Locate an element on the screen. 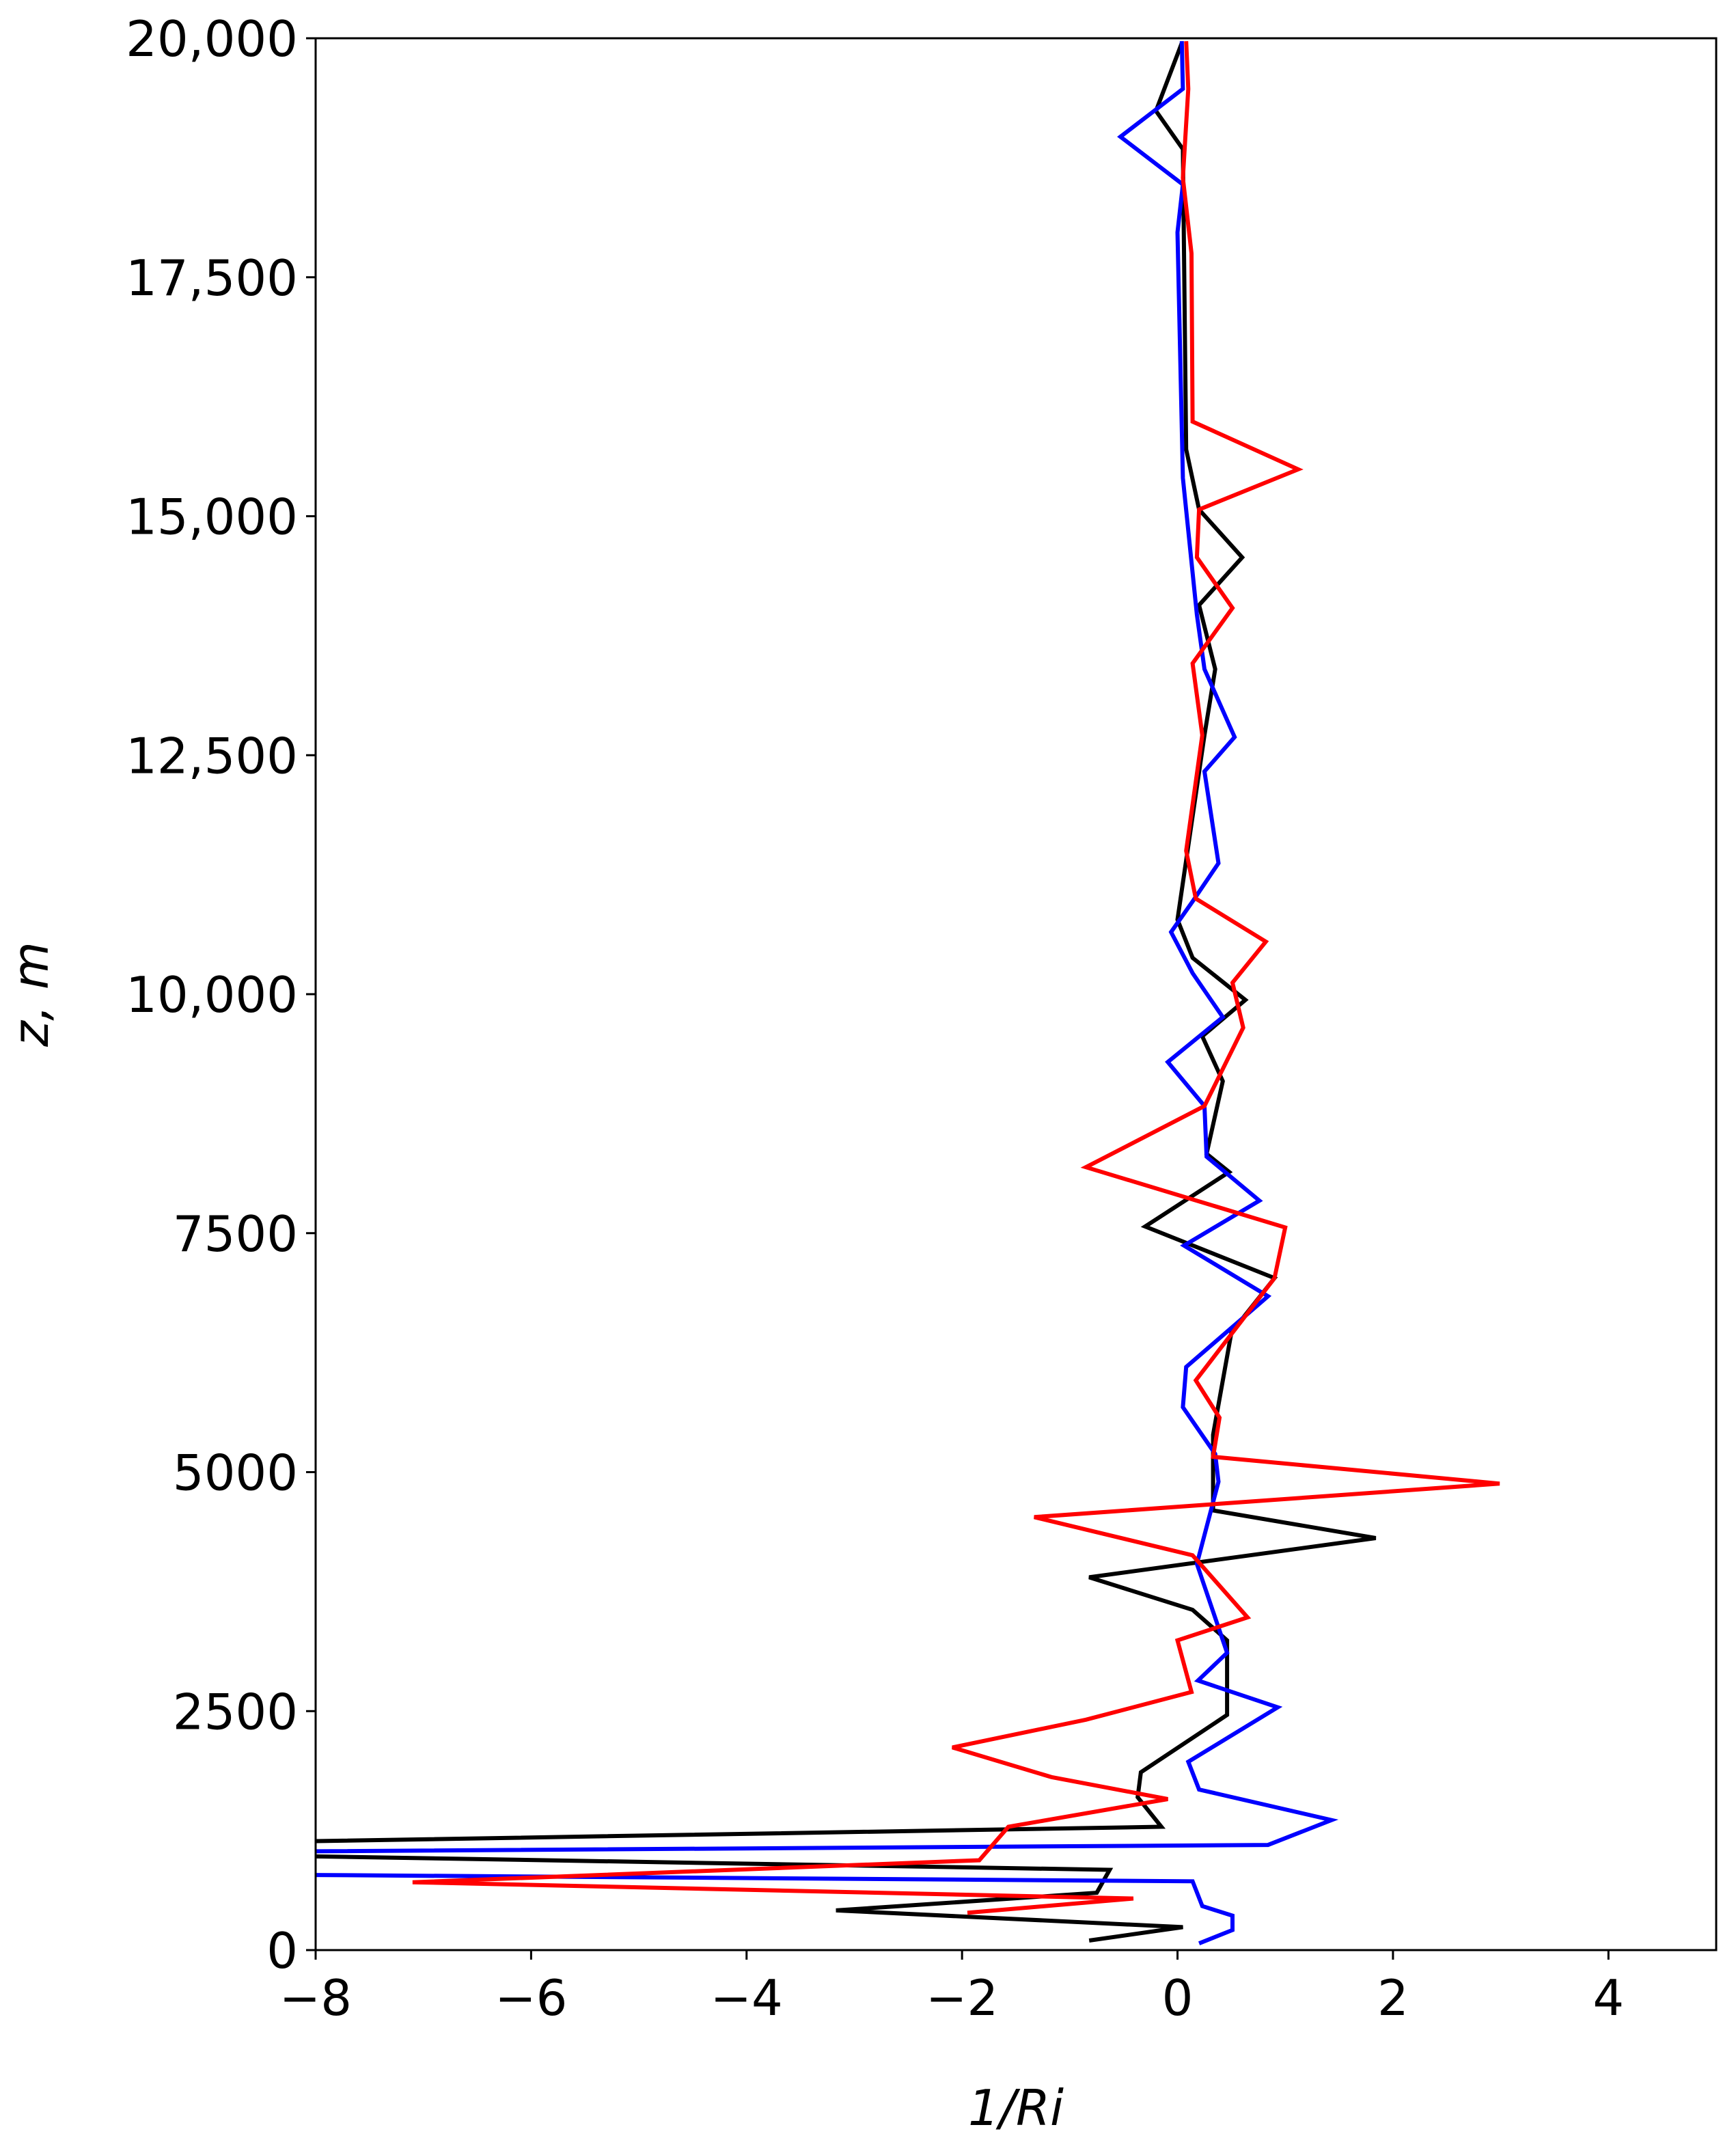 This screenshot has height=2138, width=1736. y-axis-label: z, m is located at coordinates (30, 994).